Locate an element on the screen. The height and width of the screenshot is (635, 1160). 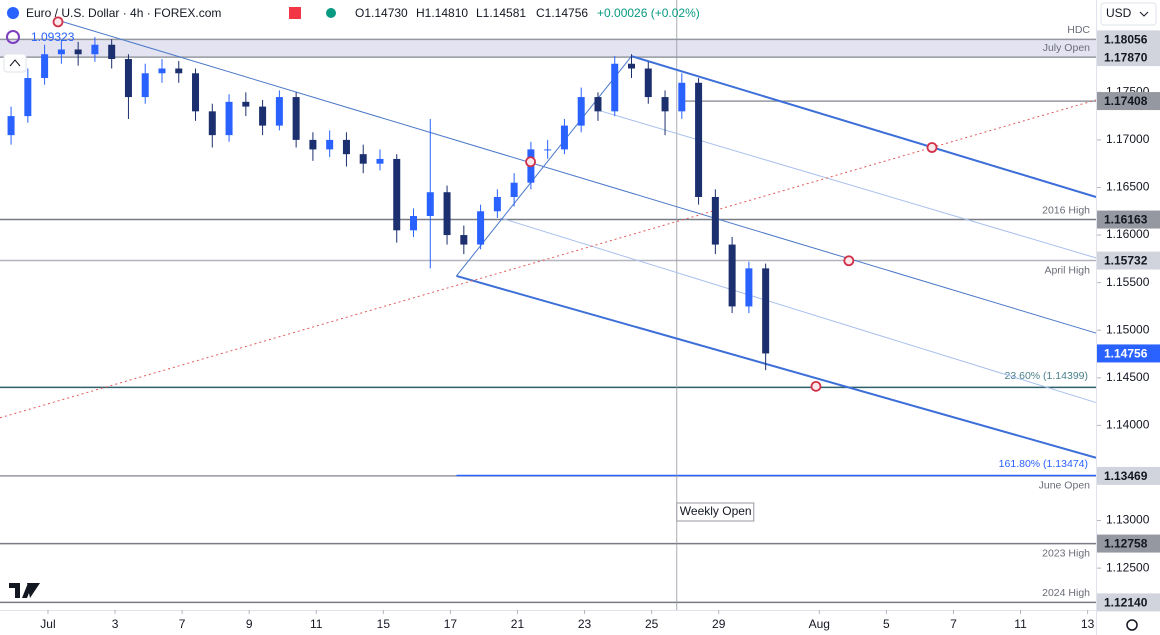
y-tick-label: 1.14000 is located at coordinates (1128, 425).